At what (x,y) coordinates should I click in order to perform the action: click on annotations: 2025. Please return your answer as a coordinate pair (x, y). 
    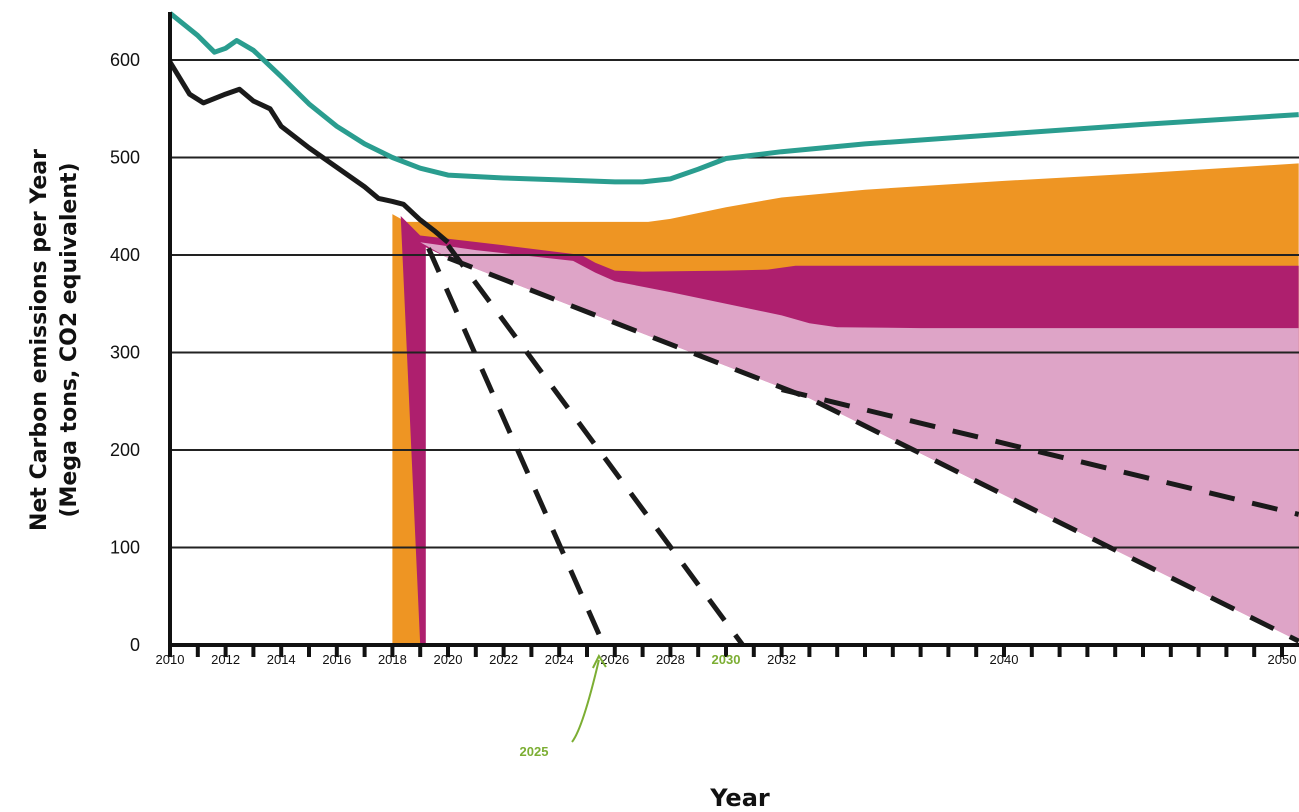
    Looking at the image, I should click on (563, 706).